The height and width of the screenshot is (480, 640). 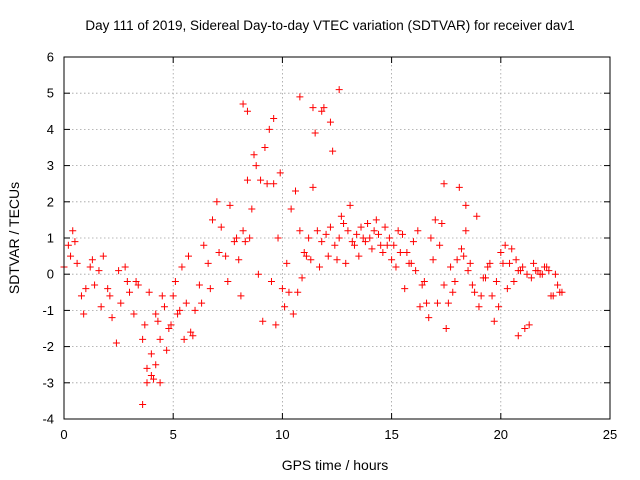 What do you see at coordinates (391, 434) in the screenshot?
I see `x-tick-label: 15` at bounding box center [391, 434].